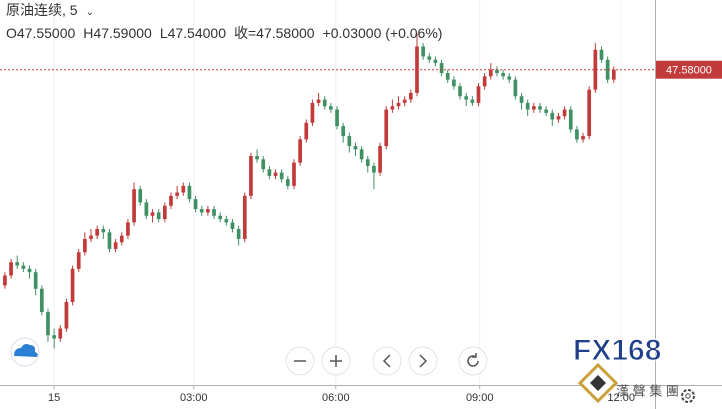  What do you see at coordinates (617, 350) in the screenshot?
I see `logo-text: FX168` at bounding box center [617, 350].